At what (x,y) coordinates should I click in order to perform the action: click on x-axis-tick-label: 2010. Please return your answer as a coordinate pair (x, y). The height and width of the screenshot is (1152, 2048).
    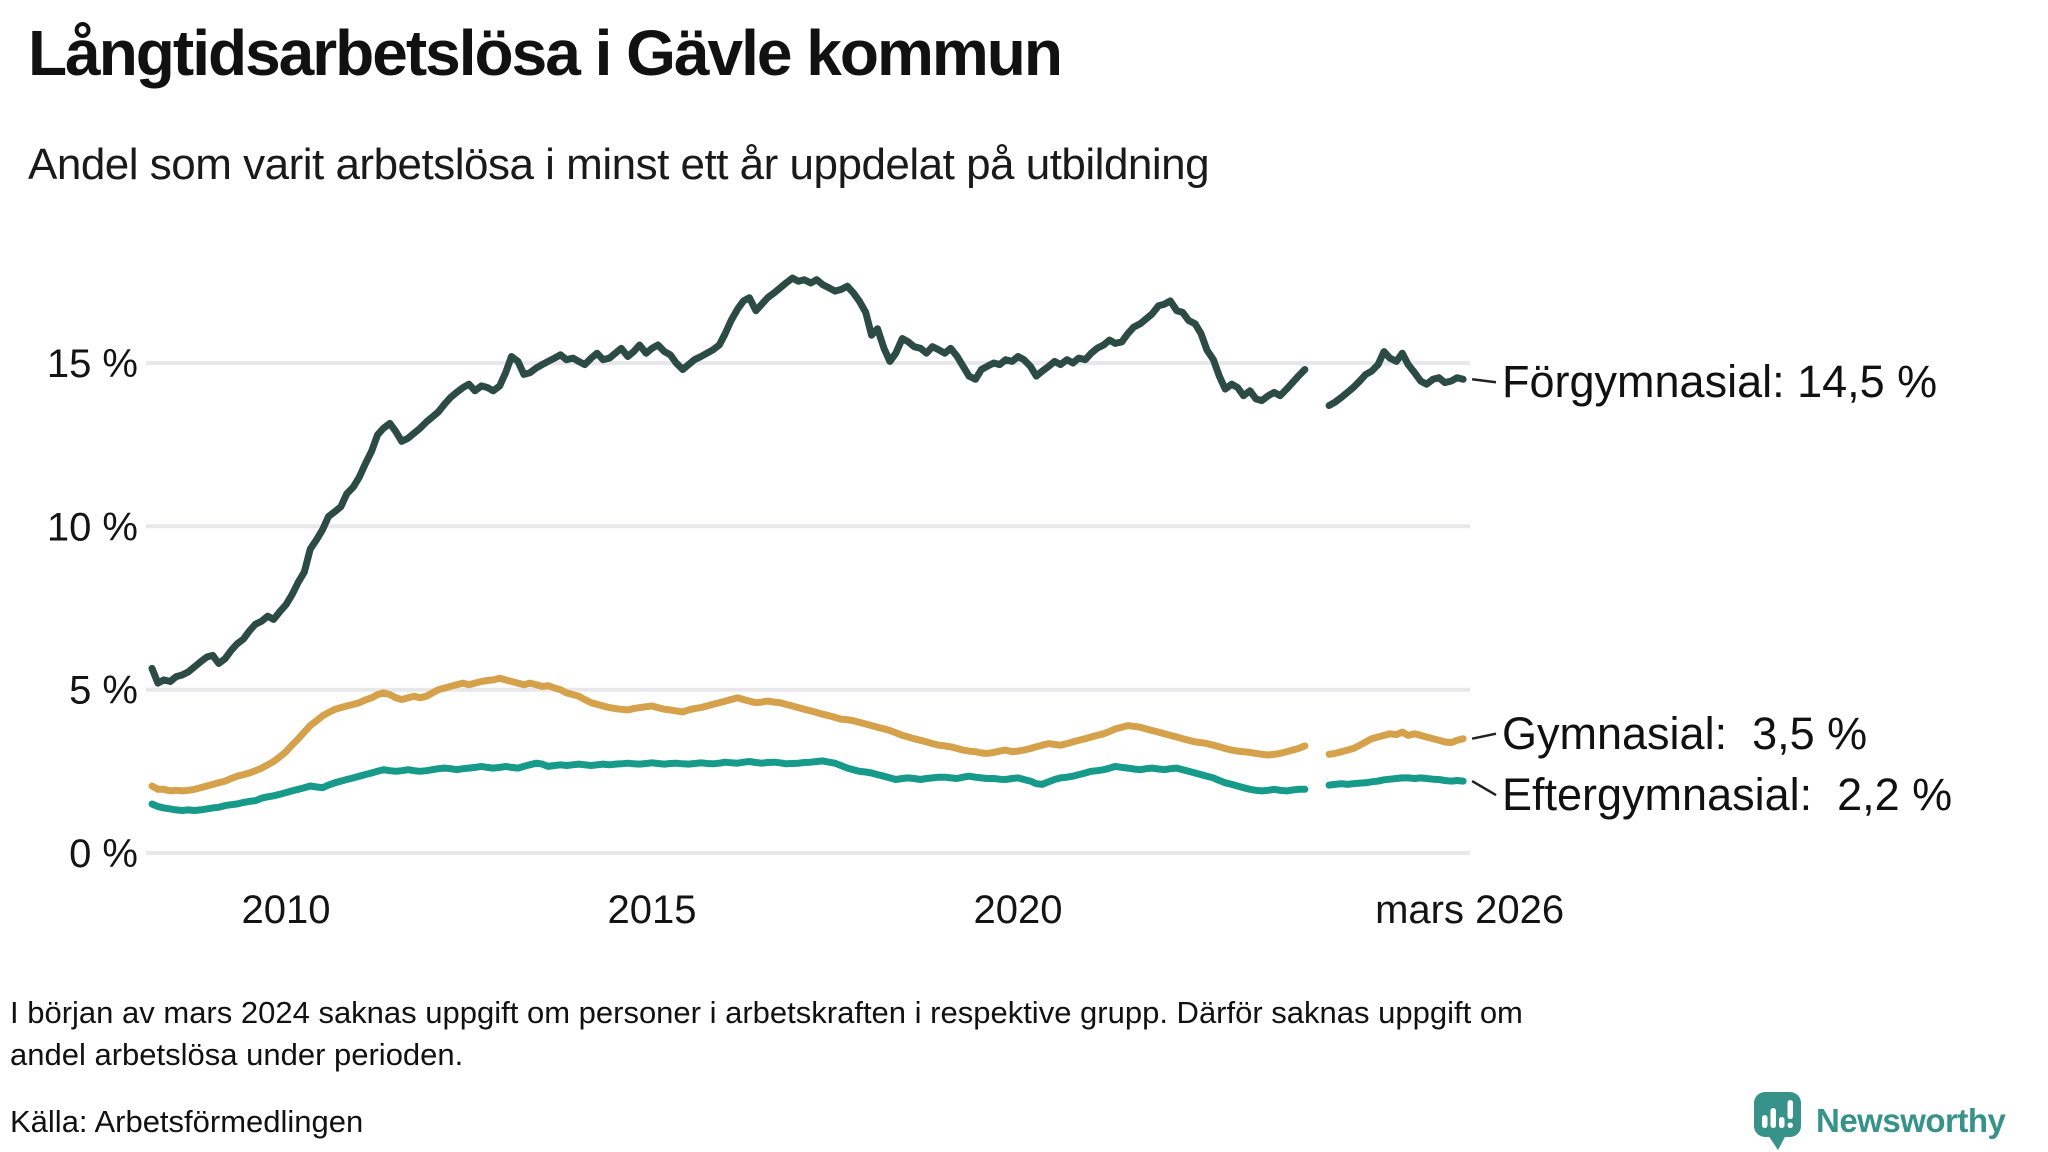
    Looking at the image, I should click on (286, 910).